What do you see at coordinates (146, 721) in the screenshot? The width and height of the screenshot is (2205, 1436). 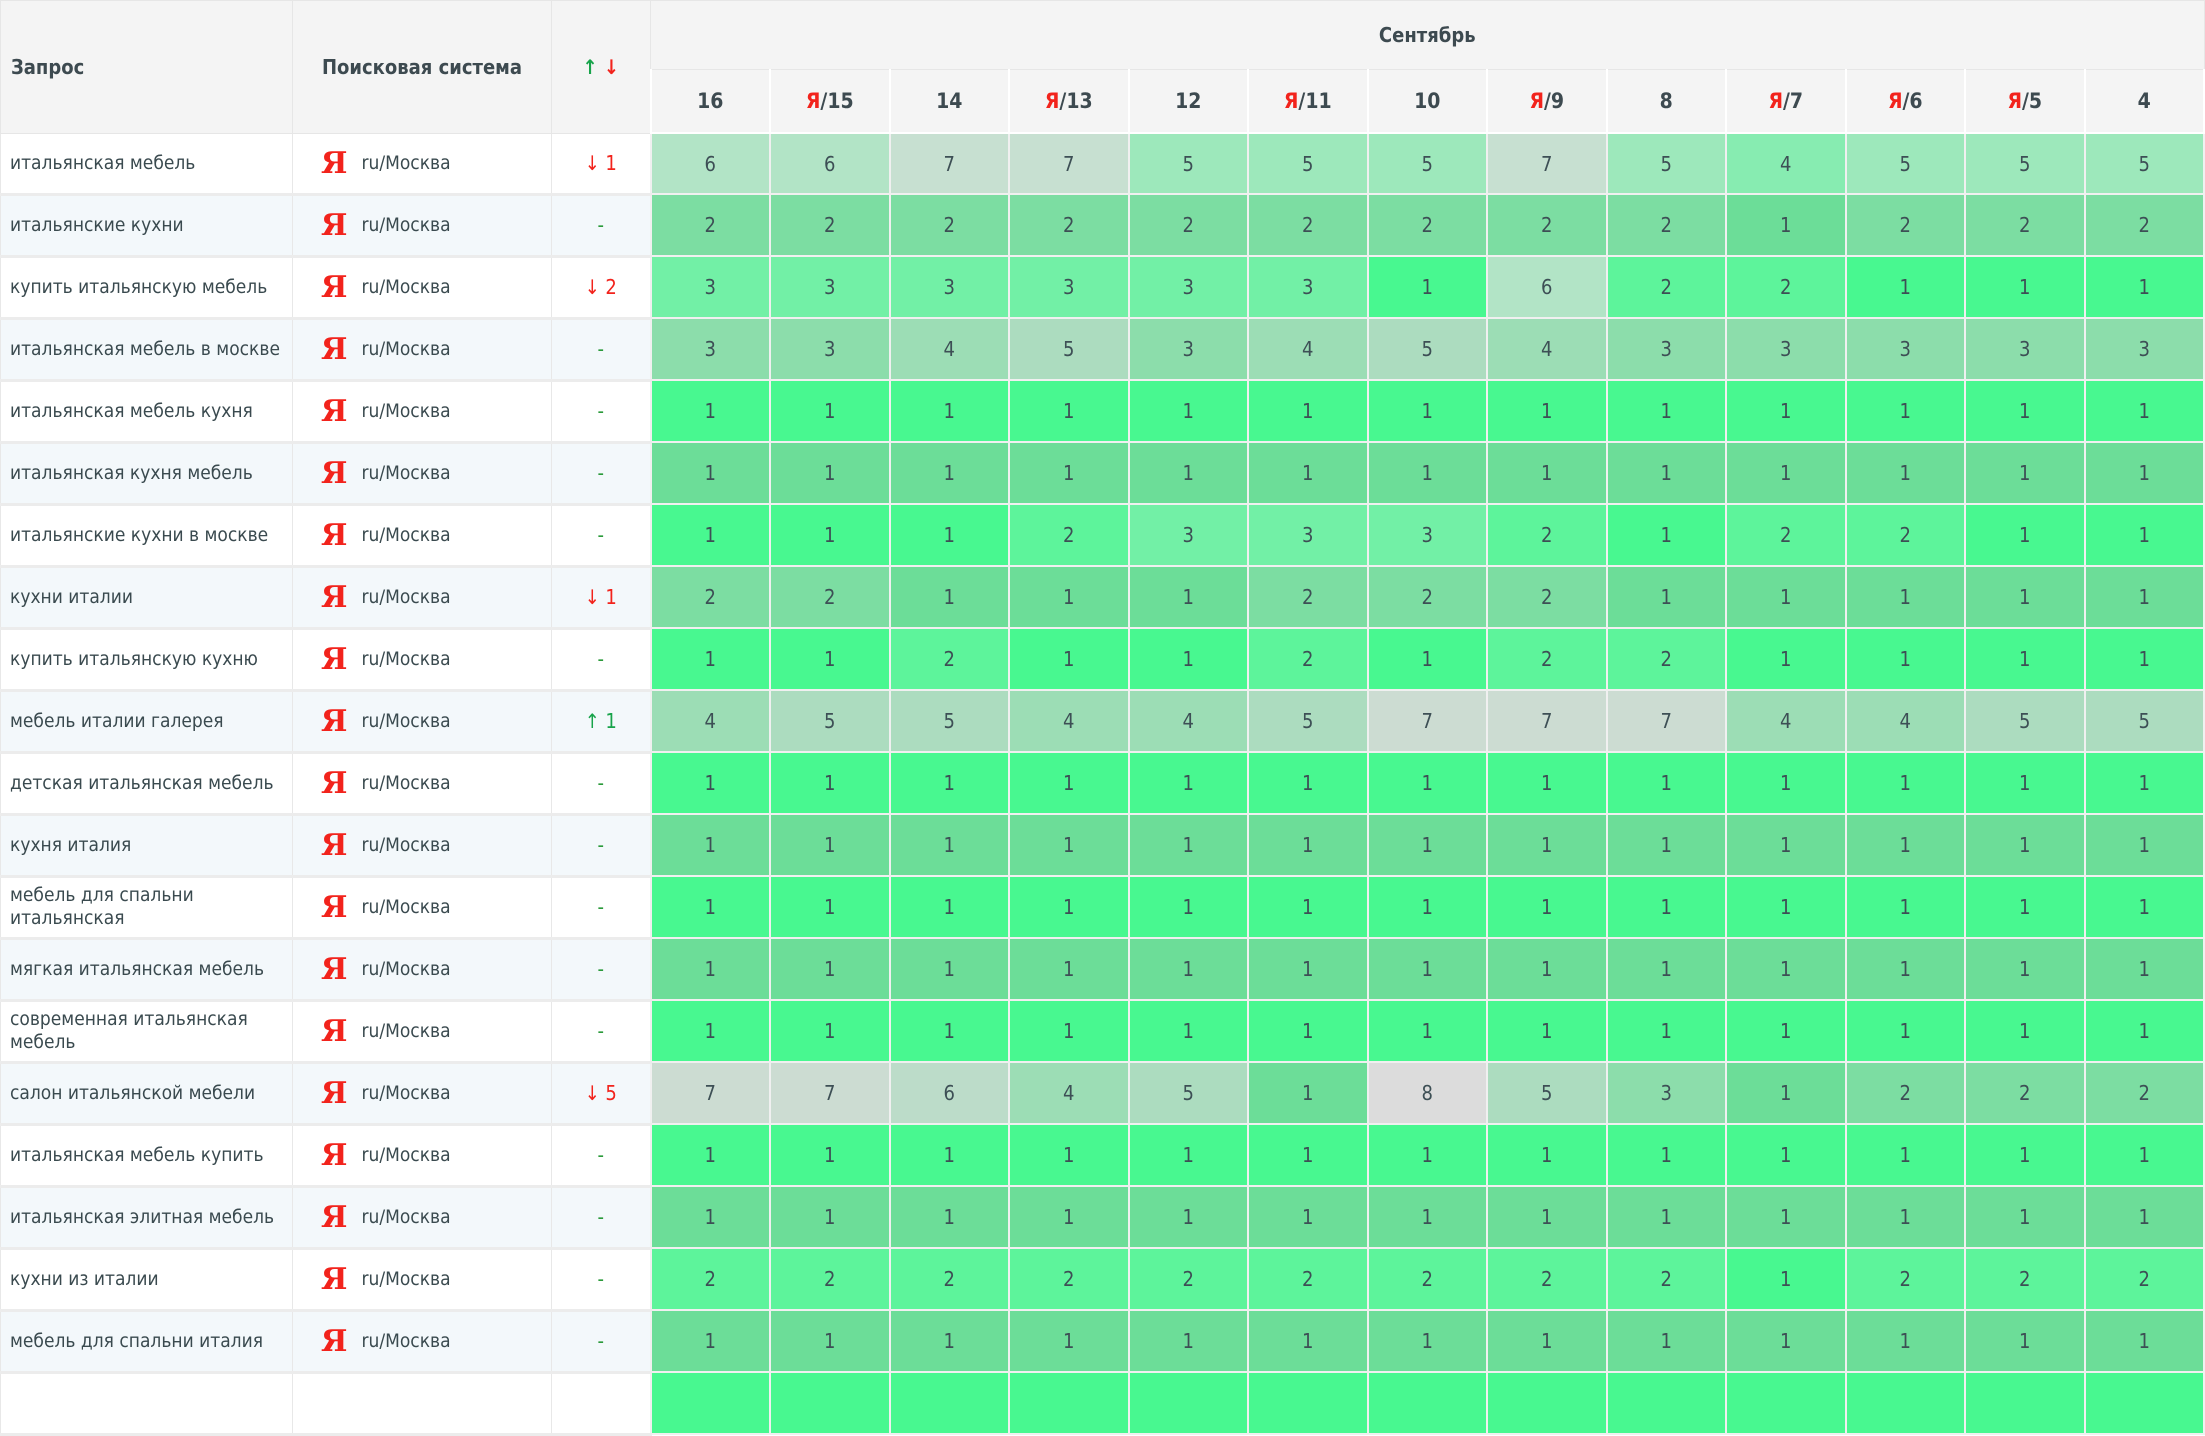 I see `query-cell: мебель италии галерея` at bounding box center [146, 721].